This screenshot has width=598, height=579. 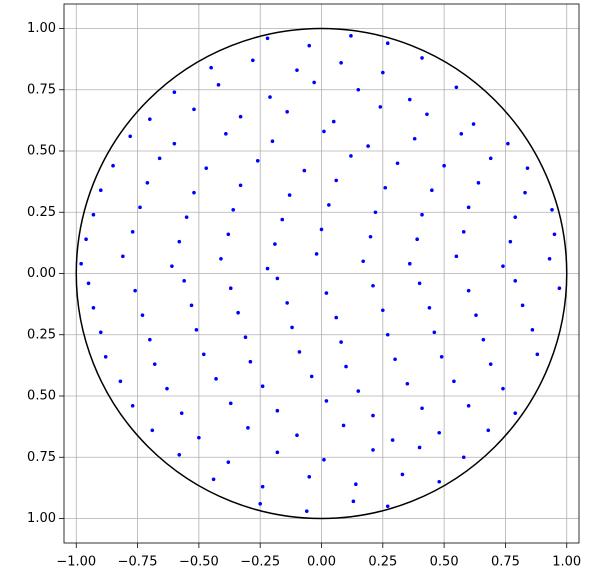 I want to click on x-tick-label: 0.00, so click(x=321, y=562).